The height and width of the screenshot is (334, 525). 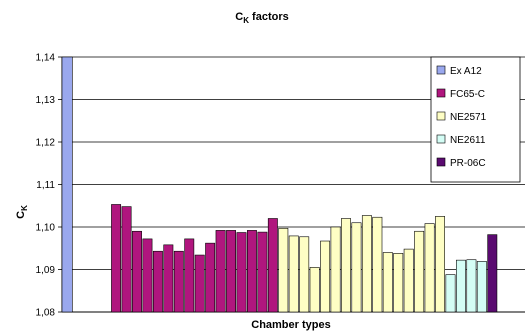 What do you see at coordinates (239, 17) in the screenshot?
I see `chart-title-main: C` at bounding box center [239, 17].